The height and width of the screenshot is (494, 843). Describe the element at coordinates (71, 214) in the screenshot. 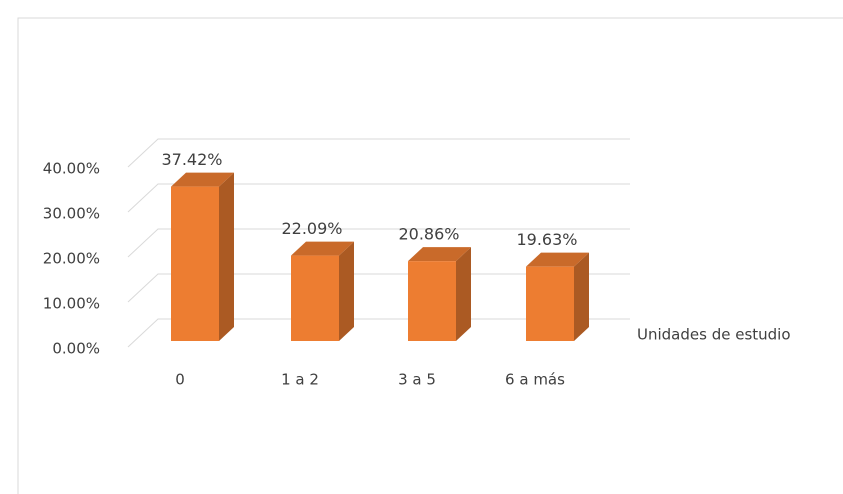

I see `y-tick-label: 30.00%` at that location.